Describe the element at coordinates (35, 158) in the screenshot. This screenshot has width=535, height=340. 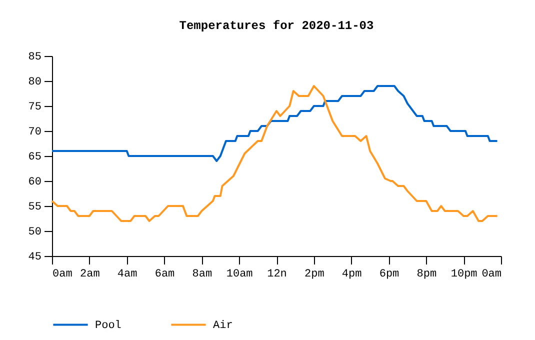
I see `y-tick-label: 65` at that location.